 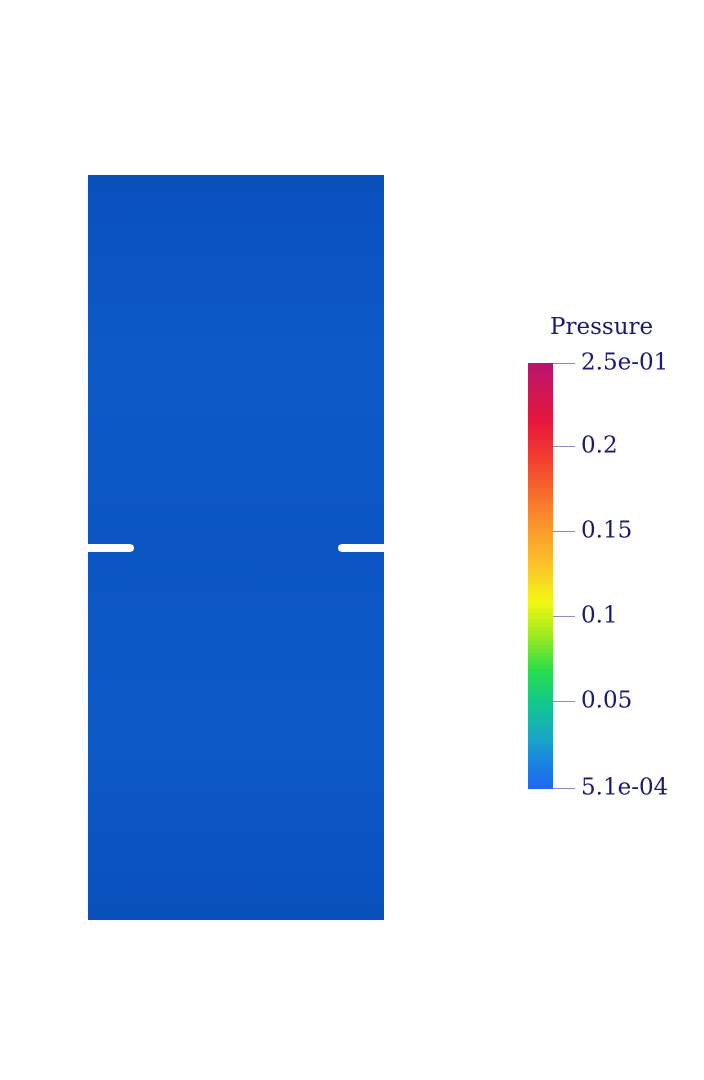 What do you see at coordinates (625, 787) in the screenshot?
I see `legend-label-min: 5.1e-04` at bounding box center [625, 787].